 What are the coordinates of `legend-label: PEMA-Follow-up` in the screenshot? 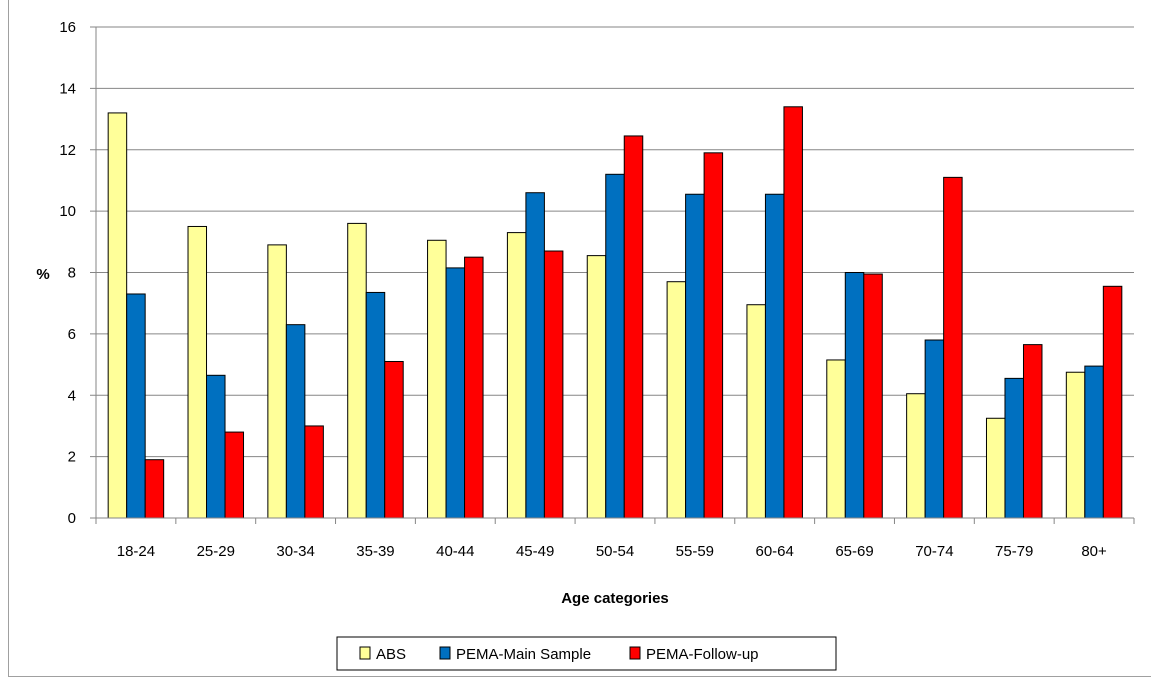 It's located at (702, 654).